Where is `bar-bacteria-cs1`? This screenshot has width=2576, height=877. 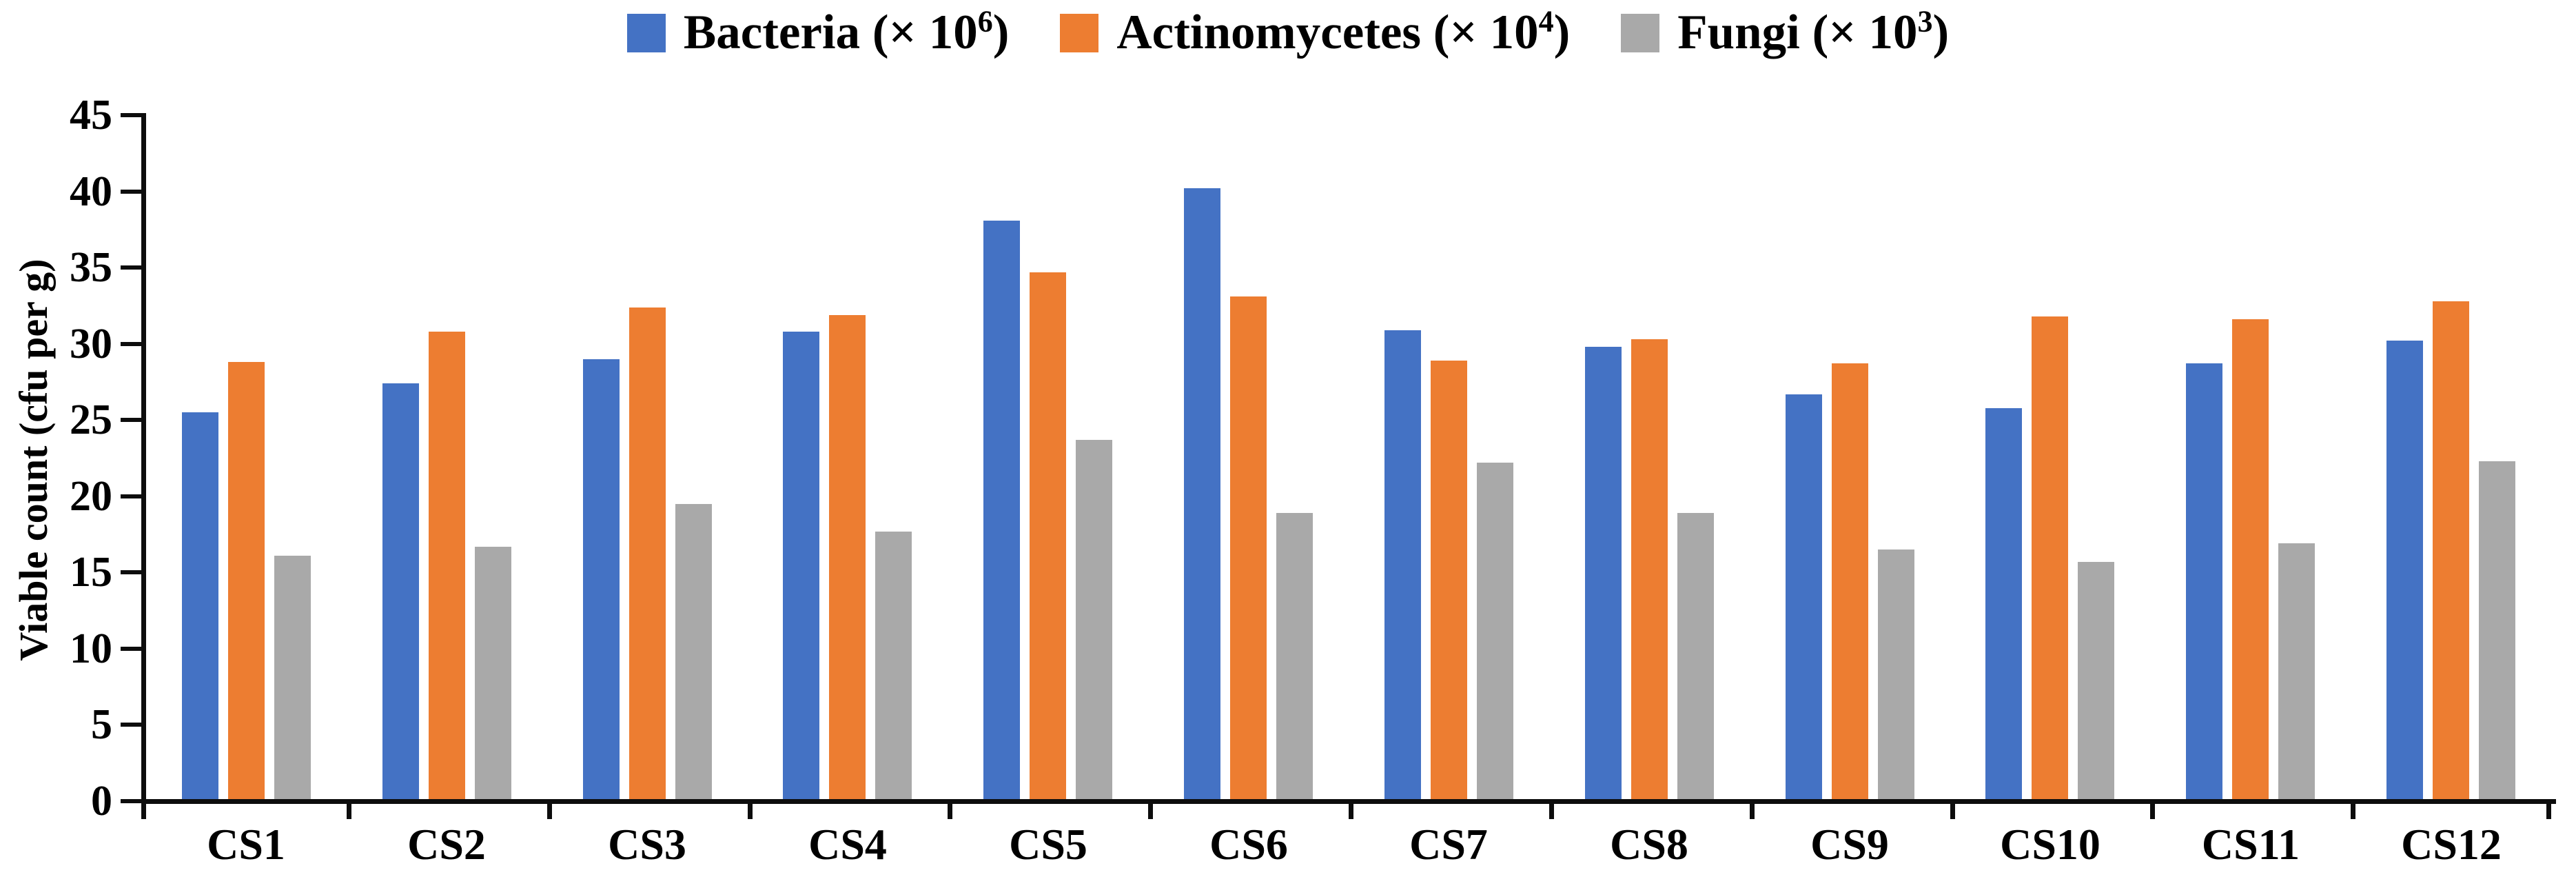
bar-bacteria-cs1 is located at coordinates (200, 606).